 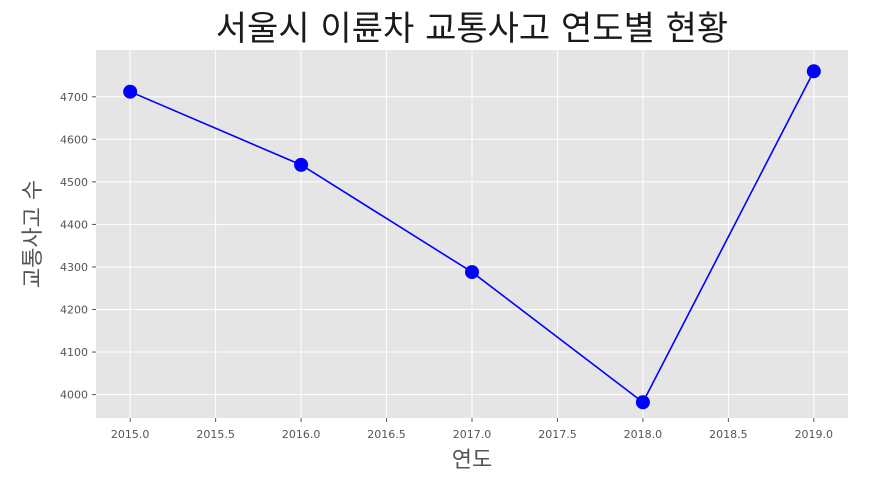 I want to click on y-tick-label: 4500, so click(x=74, y=182).